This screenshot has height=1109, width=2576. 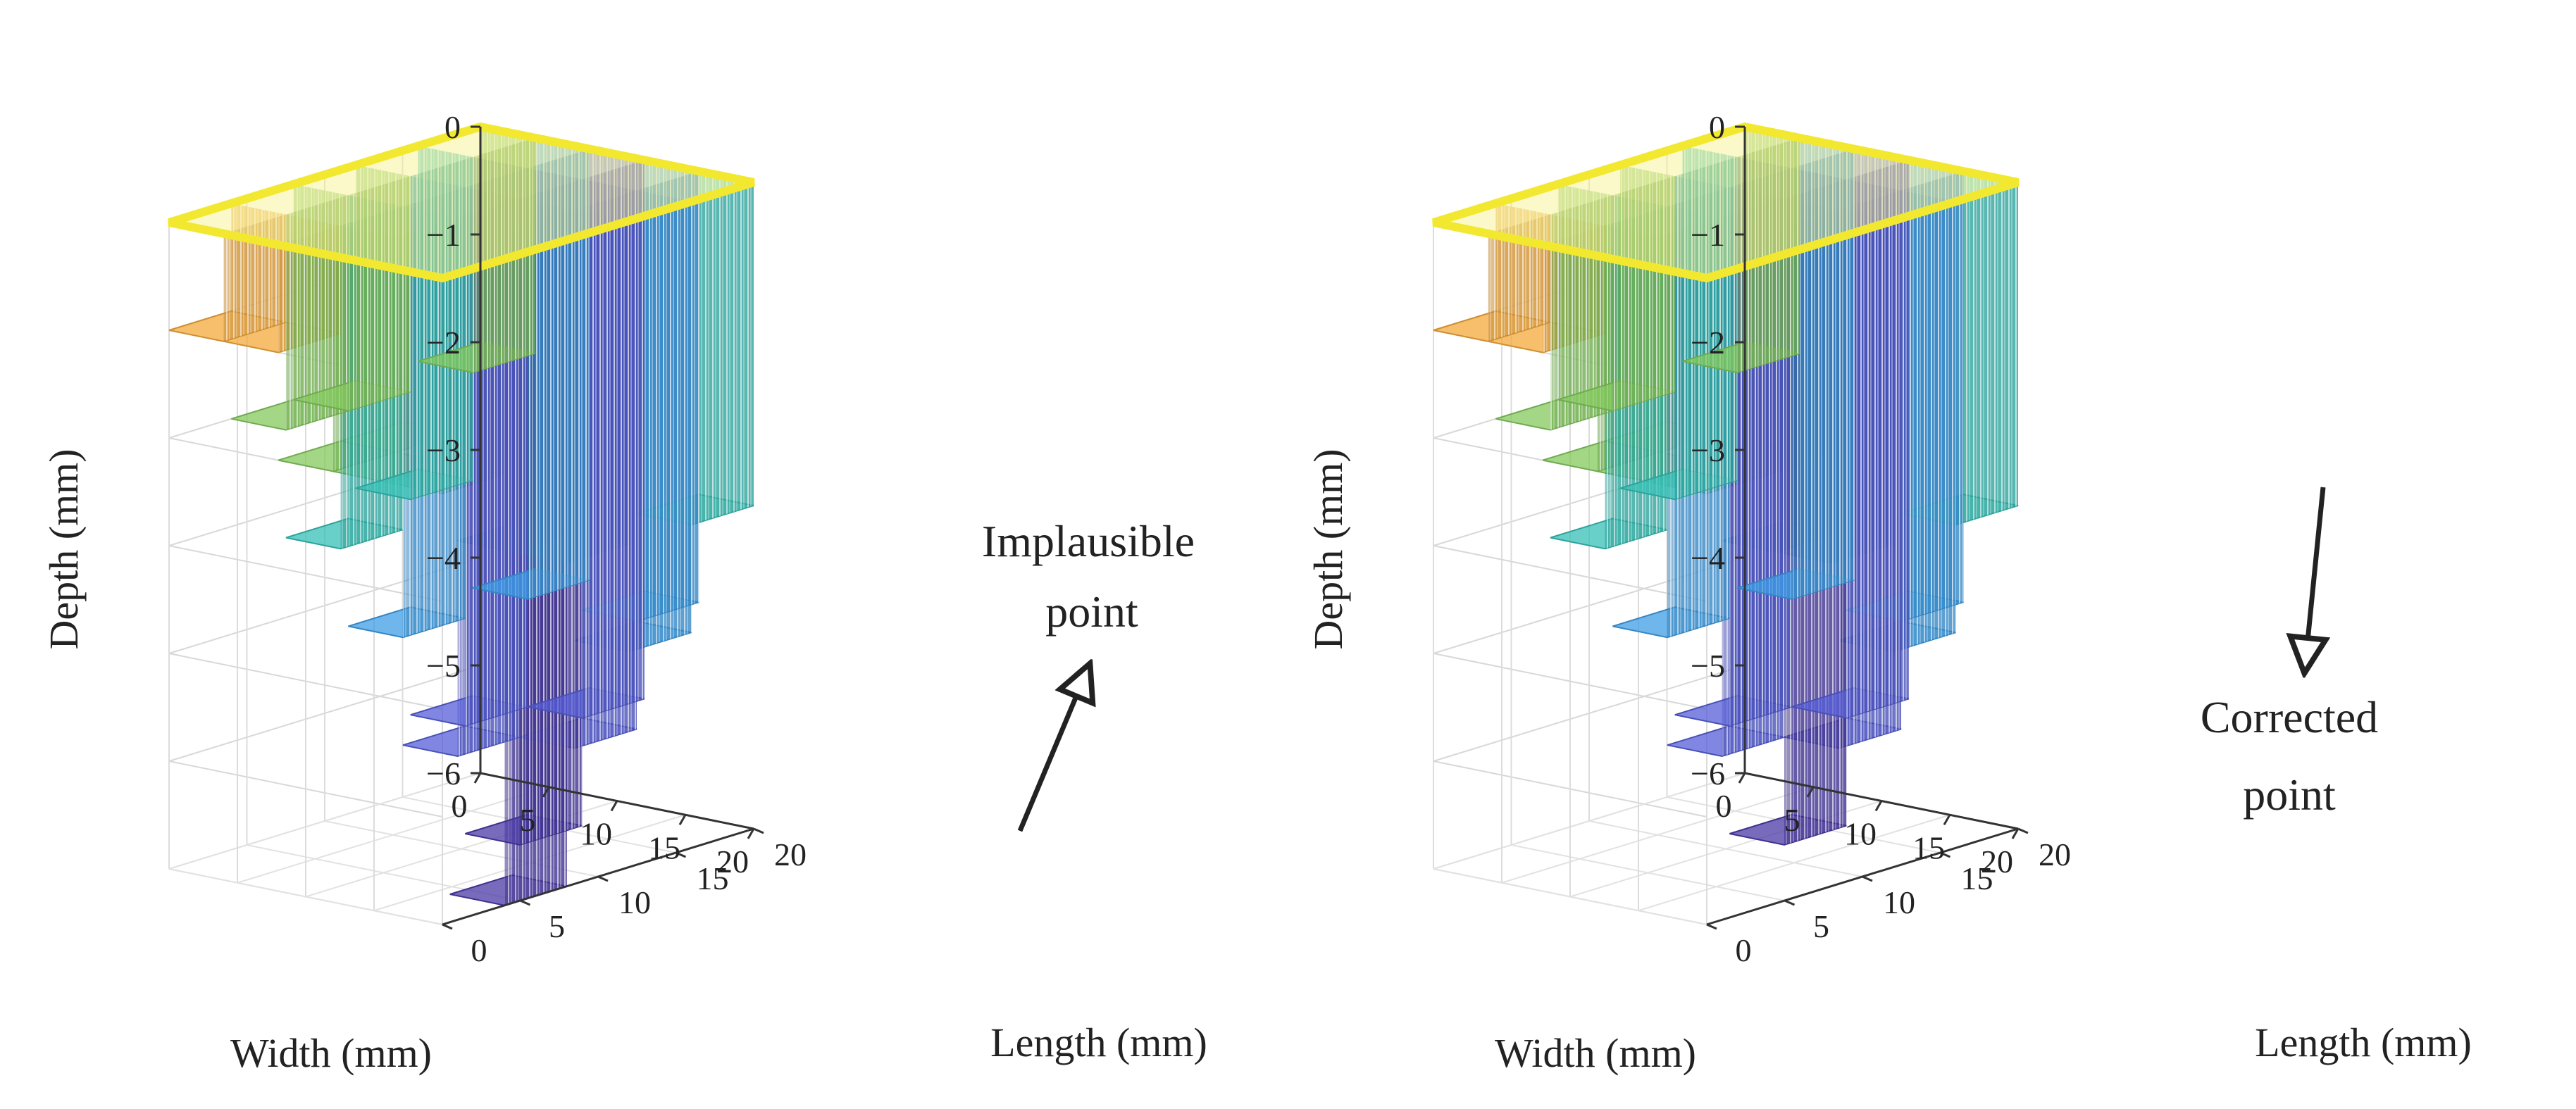 What do you see at coordinates (331, 1053) in the screenshot?
I see `x-axis-label: Width (mm)` at bounding box center [331, 1053].